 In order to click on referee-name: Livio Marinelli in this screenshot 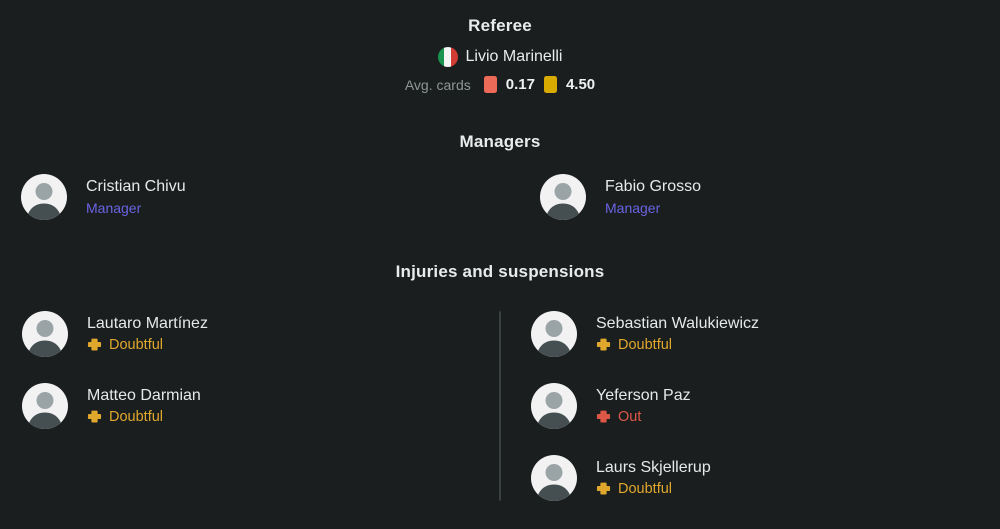, I will do `click(514, 56)`.